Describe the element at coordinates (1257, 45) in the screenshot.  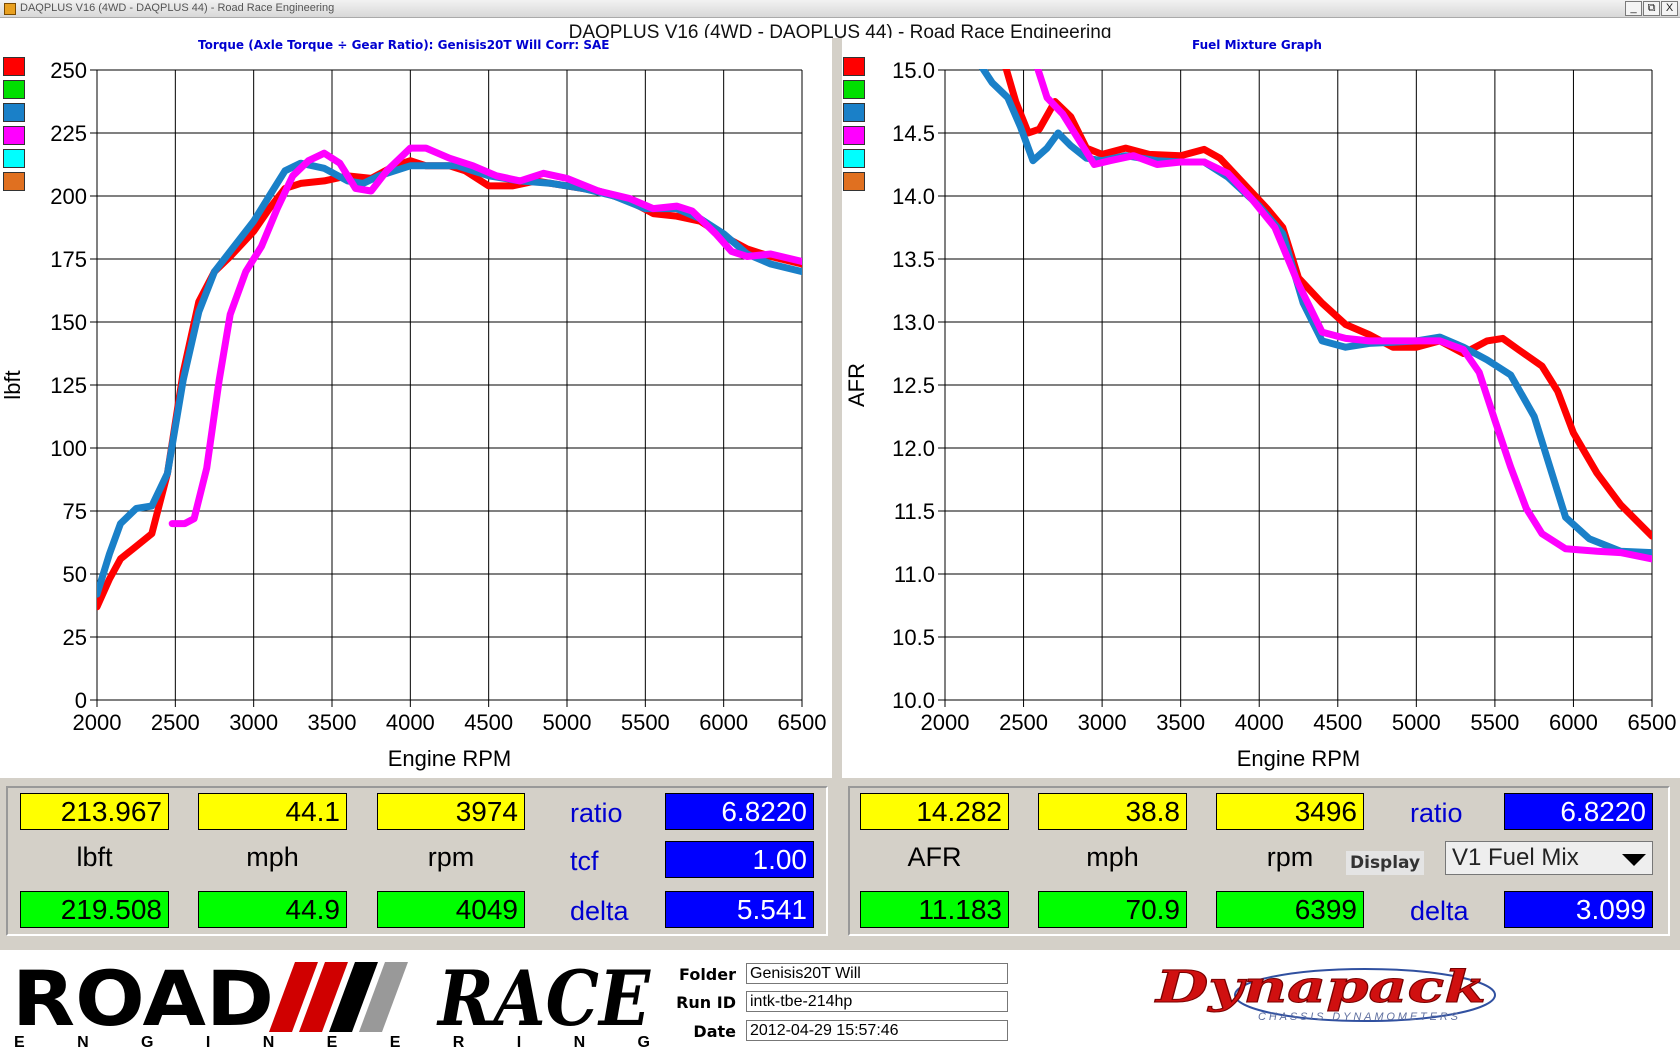
I see `afr-chart-subtitle: Fuel Mixture Graph` at that location.